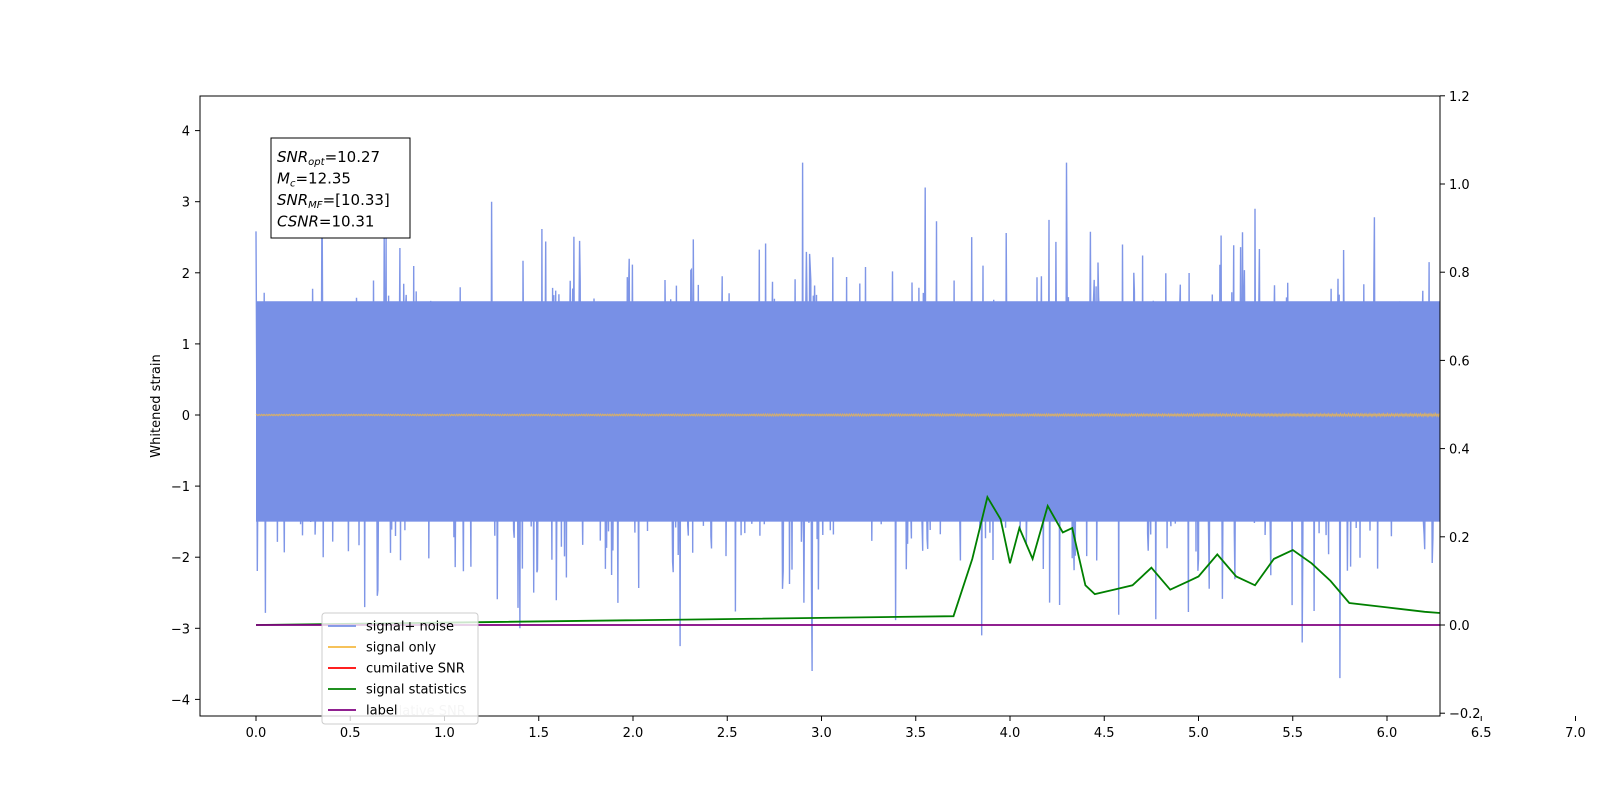 The height and width of the screenshot is (800, 1600). I want to click on x-tick-label: 2.5, so click(727, 733).